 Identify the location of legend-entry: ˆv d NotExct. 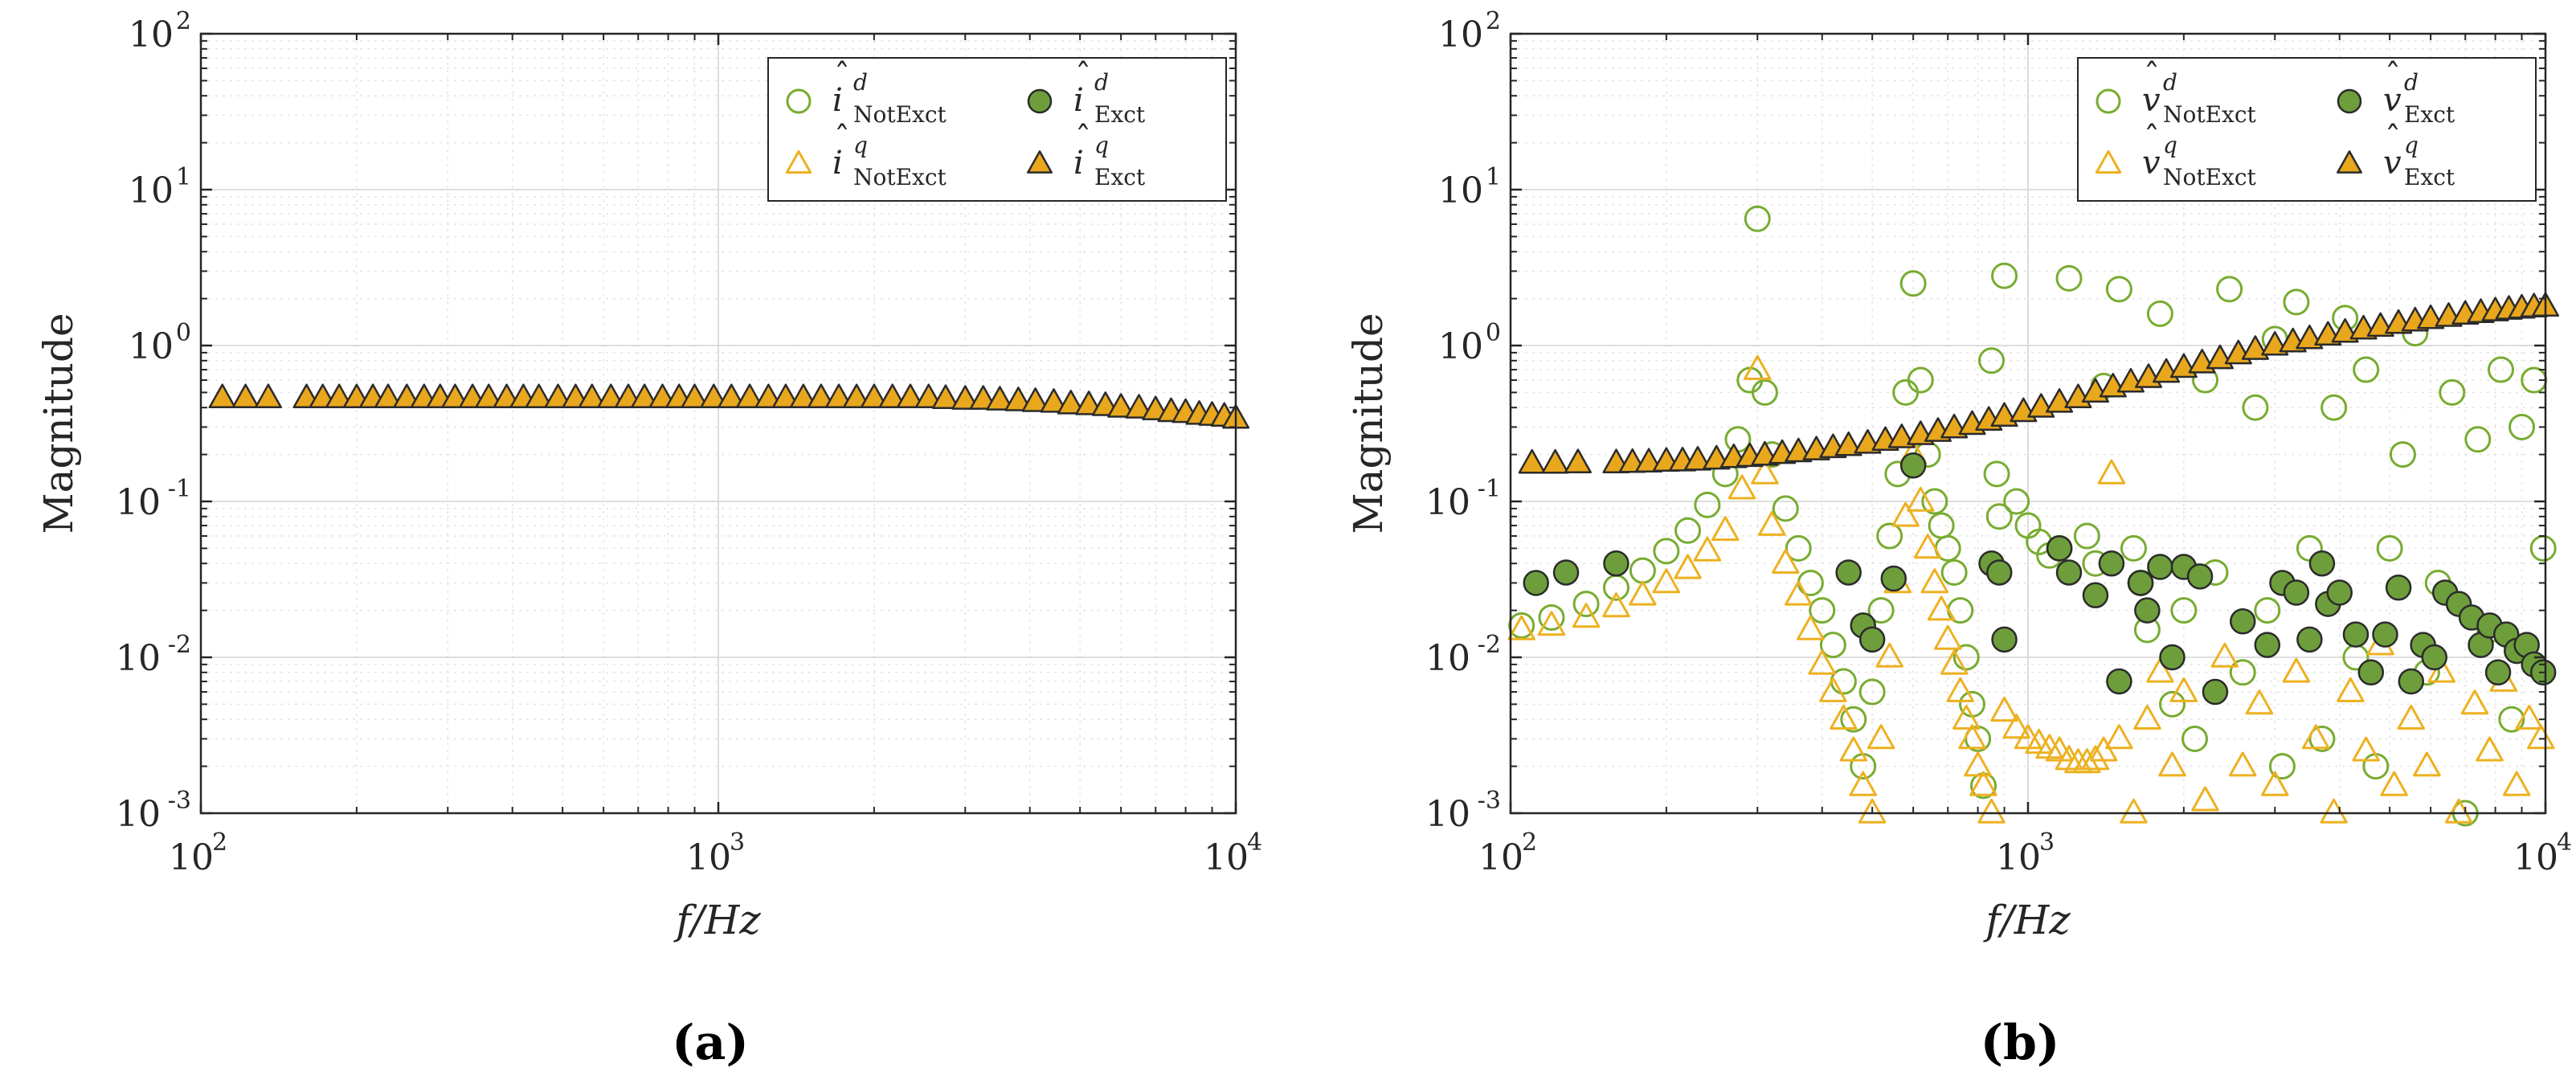
(2176, 93).